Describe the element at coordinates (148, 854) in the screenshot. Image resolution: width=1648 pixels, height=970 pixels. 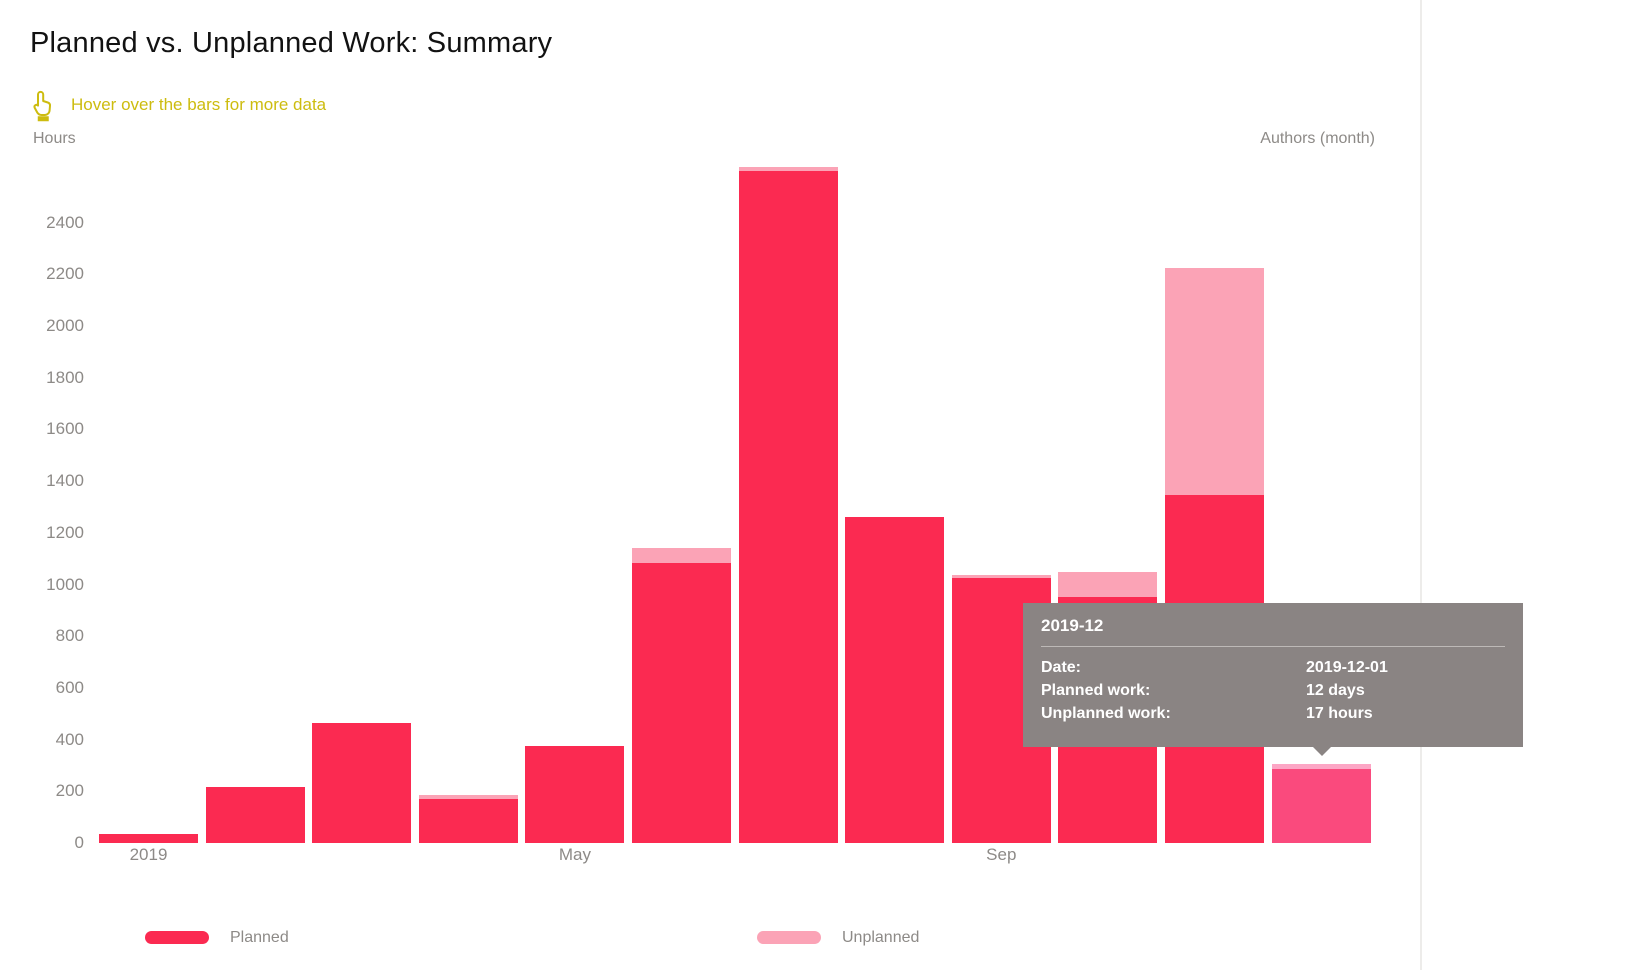
I see `x-tick-label-2019: 2019` at that location.